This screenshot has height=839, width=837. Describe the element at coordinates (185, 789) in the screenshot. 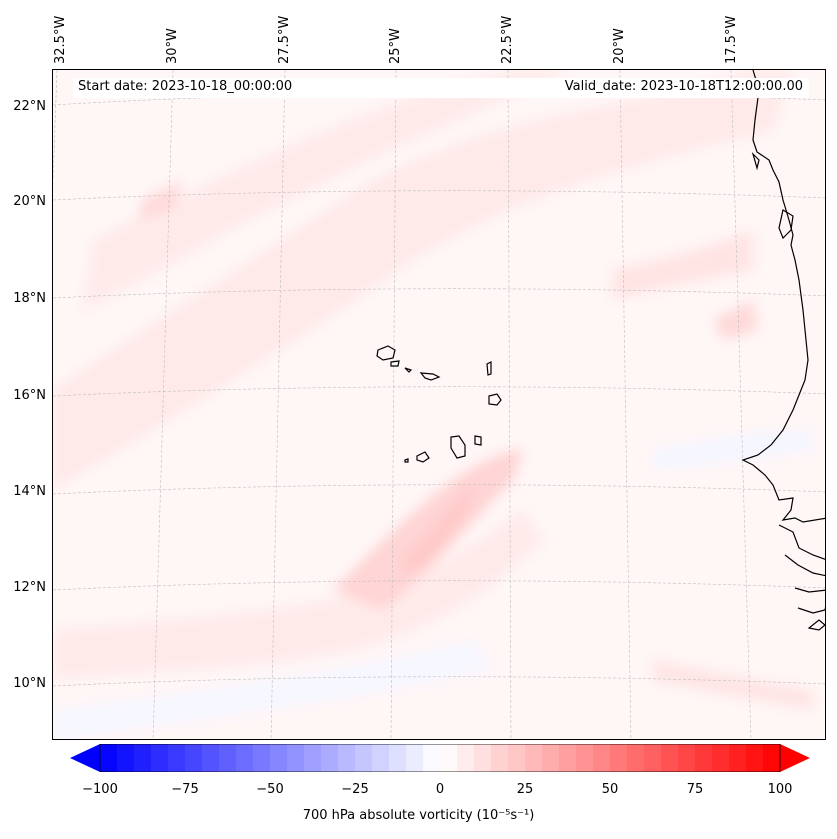

I see `colorbar-tick-label: −75` at that location.